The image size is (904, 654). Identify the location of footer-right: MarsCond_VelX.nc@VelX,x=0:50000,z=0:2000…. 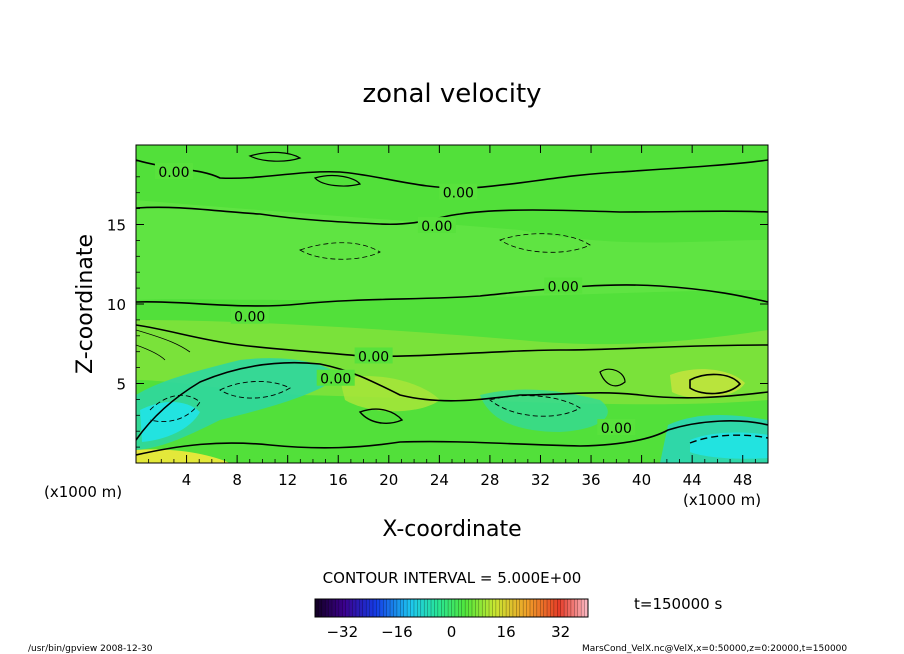
(714, 649).